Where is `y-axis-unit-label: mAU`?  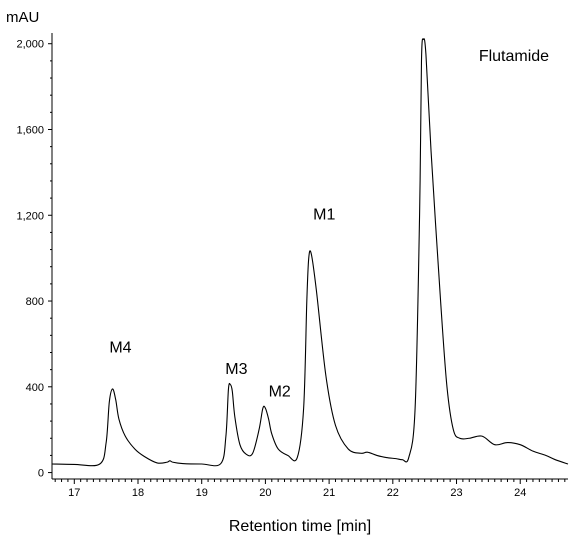
y-axis-unit-label: mAU is located at coordinates (22, 17).